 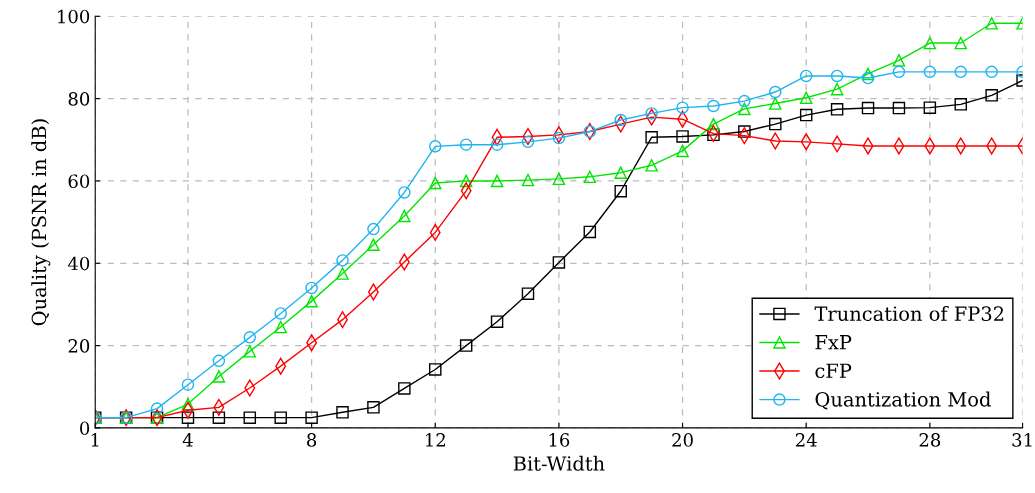 What do you see at coordinates (187, 440) in the screenshot?
I see `x-tick-label: 4` at bounding box center [187, 440].